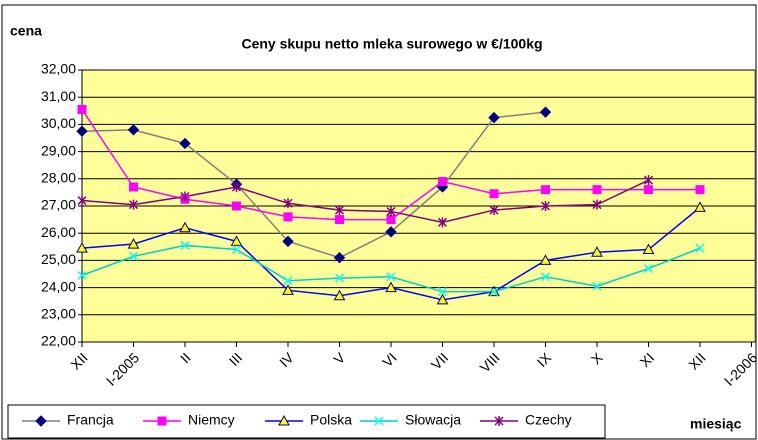 This screenshot has height=440, width=758. I want to click on y-tick-label: 24,00, so click(58, 286).